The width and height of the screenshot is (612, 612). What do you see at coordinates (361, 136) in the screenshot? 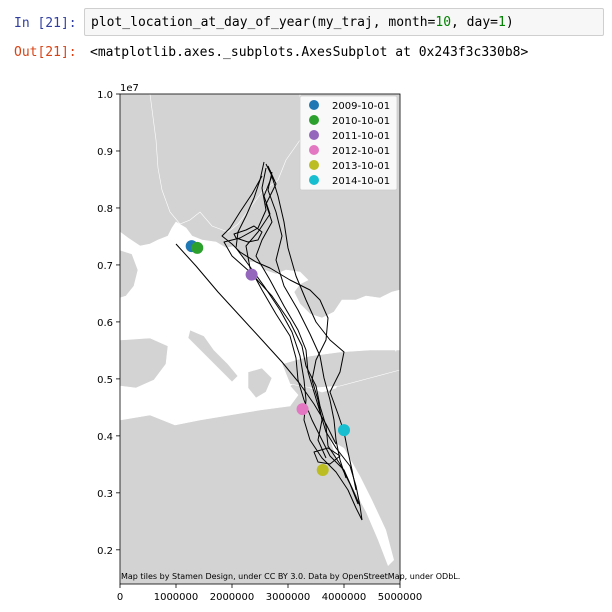
I see `legend-label: 2011-10-01` at bounding box center [361, 136].